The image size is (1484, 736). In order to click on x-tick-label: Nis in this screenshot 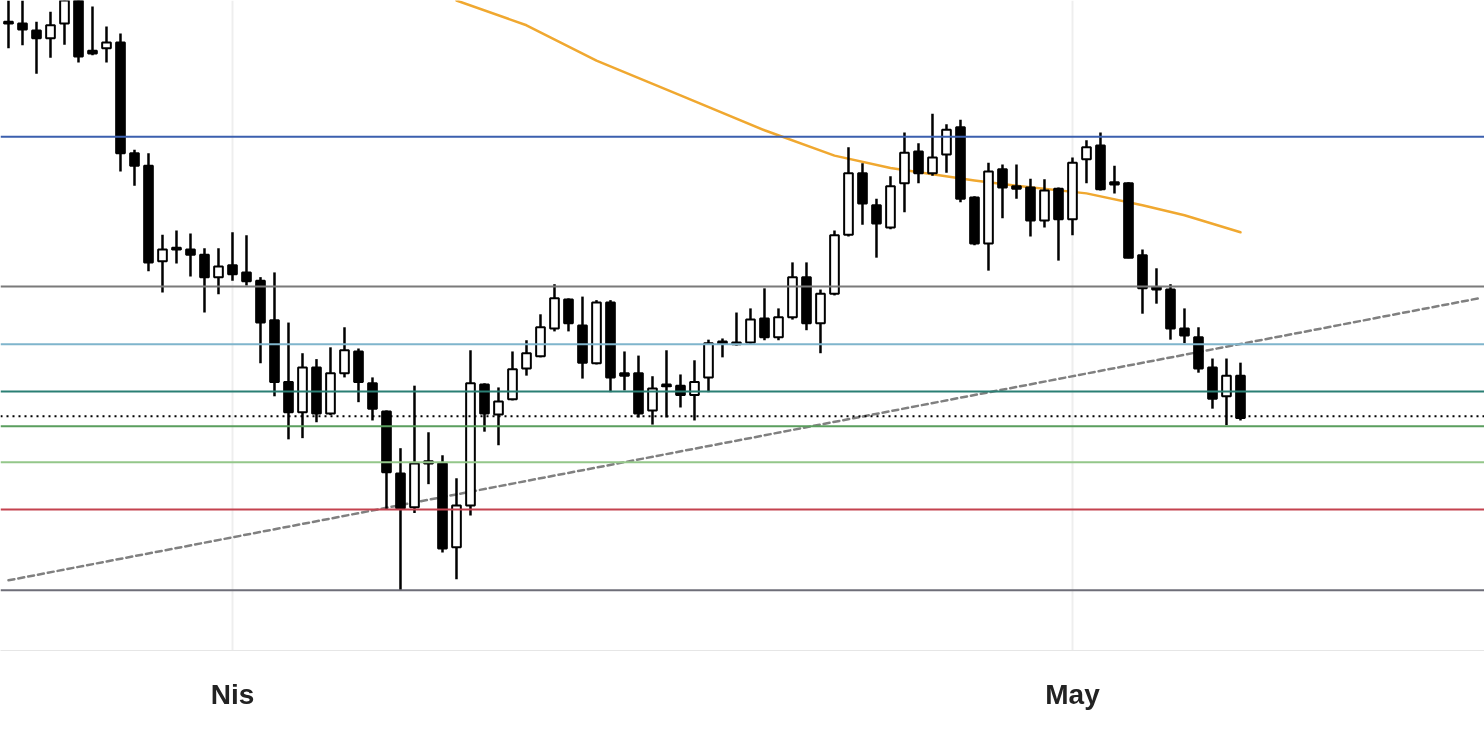, I will do `click(232, 694)`.